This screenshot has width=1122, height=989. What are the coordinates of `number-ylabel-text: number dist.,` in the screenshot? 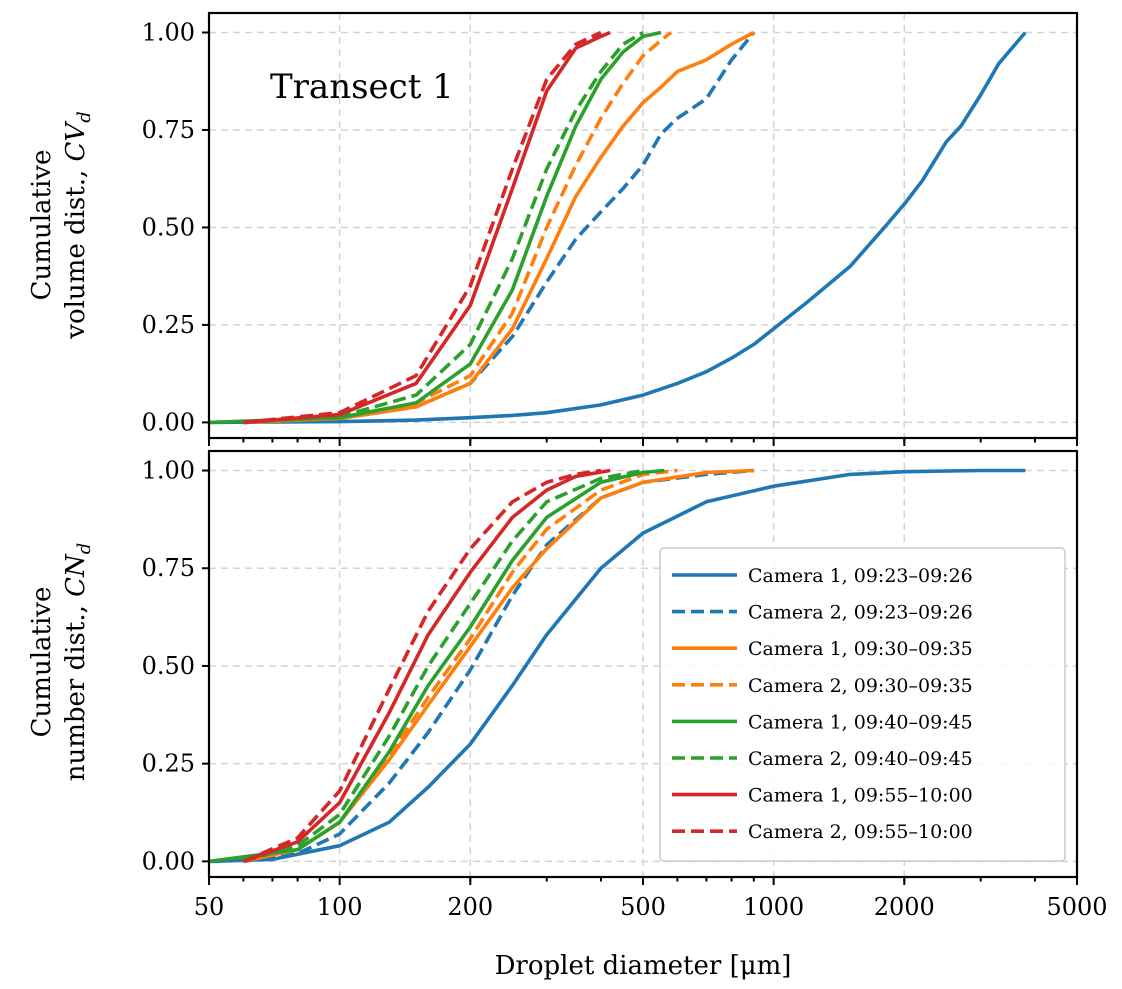 It's located at (76, 689).